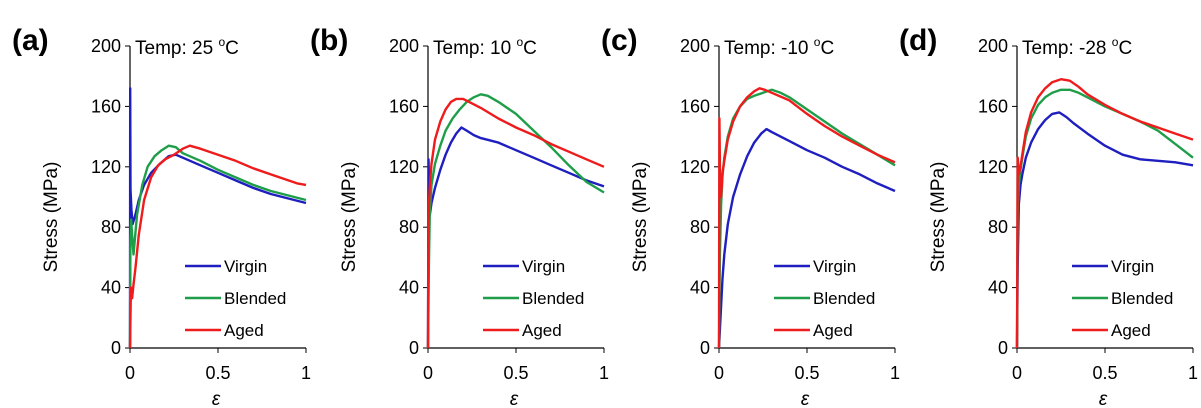 The height and width of the screenshot is (408, 1201). I want to click on temperature-title: Temp: -28 oC, so click(1077, 47).